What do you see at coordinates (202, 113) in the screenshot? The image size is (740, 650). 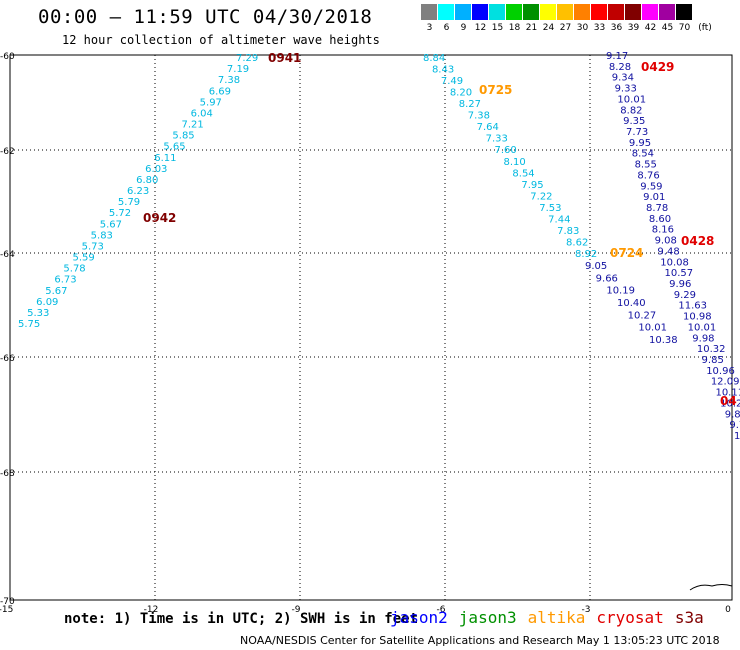 I see `wave-height-value: 6.04` at bounding box center [202, 113].